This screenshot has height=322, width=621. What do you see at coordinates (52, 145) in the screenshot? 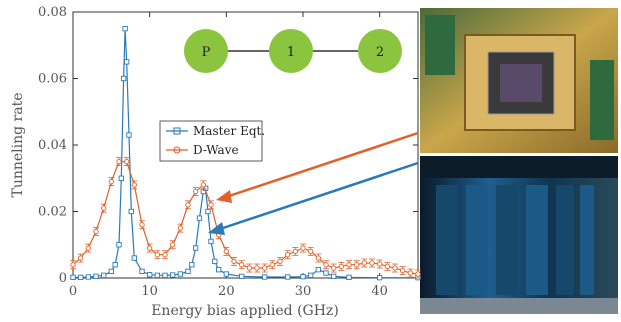
I see `y-tick-label: 0.04` at bounding box center [52, 145].